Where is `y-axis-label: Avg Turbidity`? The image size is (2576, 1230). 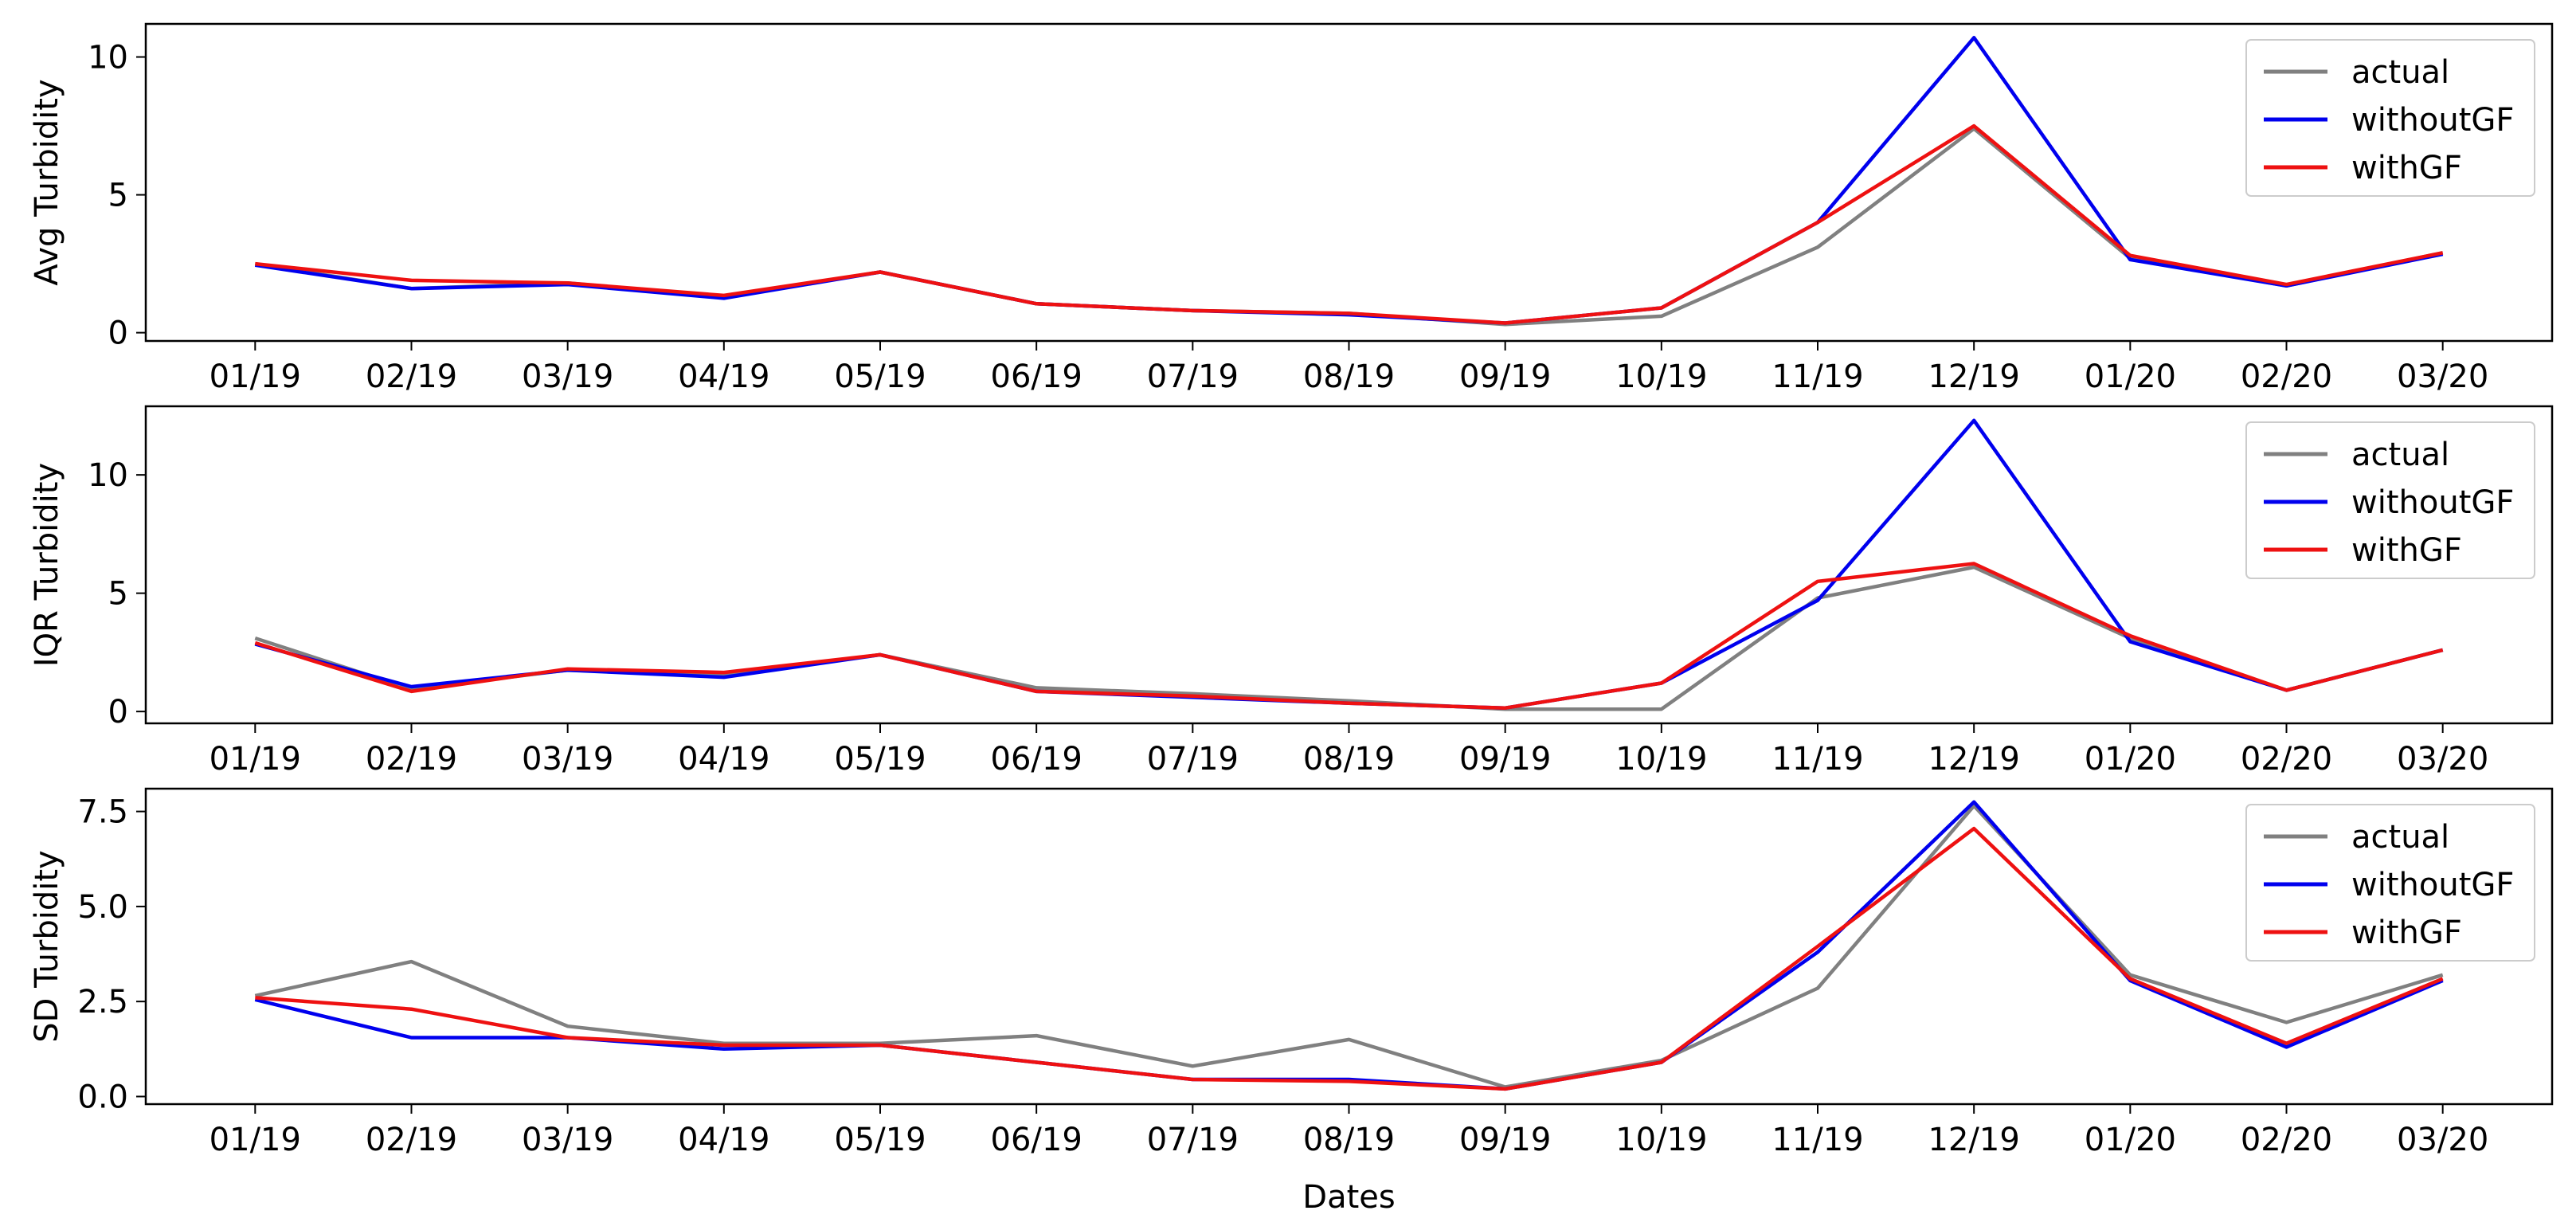
y-axis-label: Avg Turbidity is located at coordinates (47, 182).